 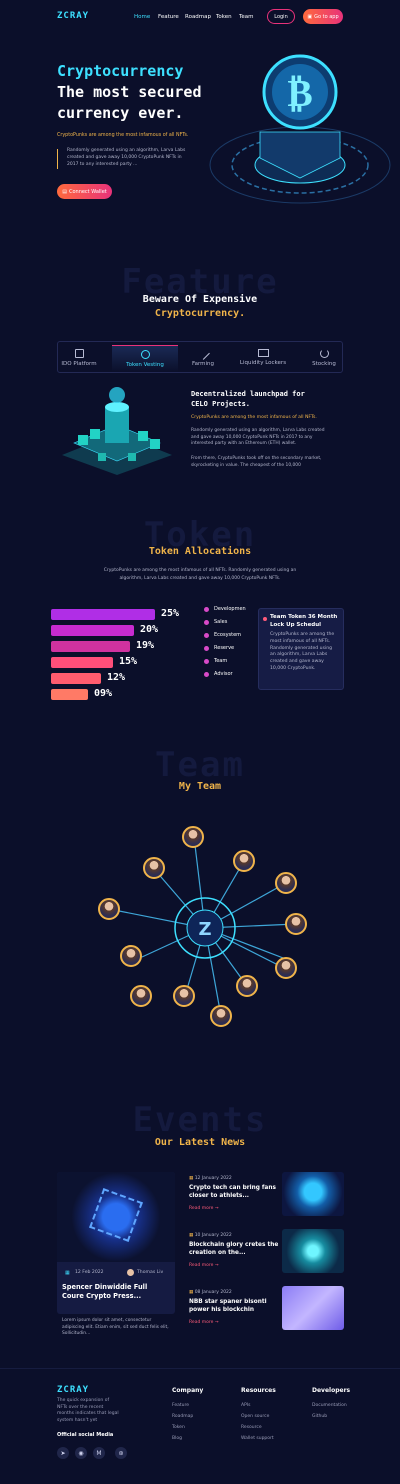 I want to click on lockup-title-1: Team Token 36 Month, so click(x=304, y=617).